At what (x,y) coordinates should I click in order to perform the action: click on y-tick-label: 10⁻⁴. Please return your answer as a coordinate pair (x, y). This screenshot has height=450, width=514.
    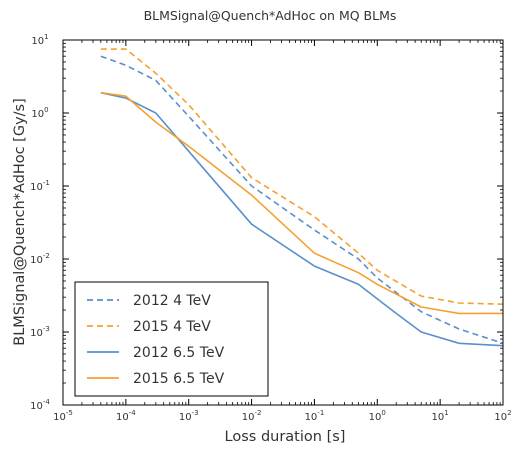
    Looking at the image, I should click on (40, 405).